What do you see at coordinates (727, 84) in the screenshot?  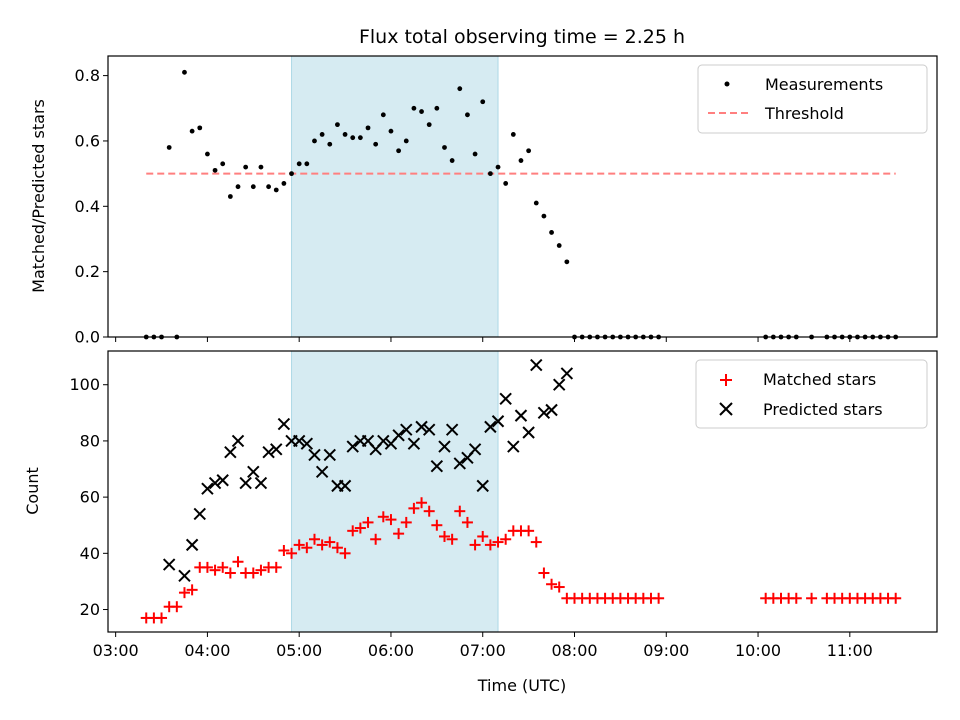 I see `legend-measurements-marker` at bounding box center [727, 84].